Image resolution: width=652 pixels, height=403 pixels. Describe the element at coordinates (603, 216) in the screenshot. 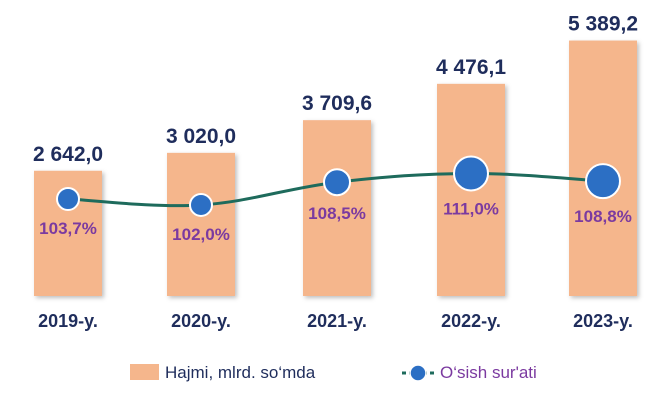

I see `percent-label: 108,8%` at that location.